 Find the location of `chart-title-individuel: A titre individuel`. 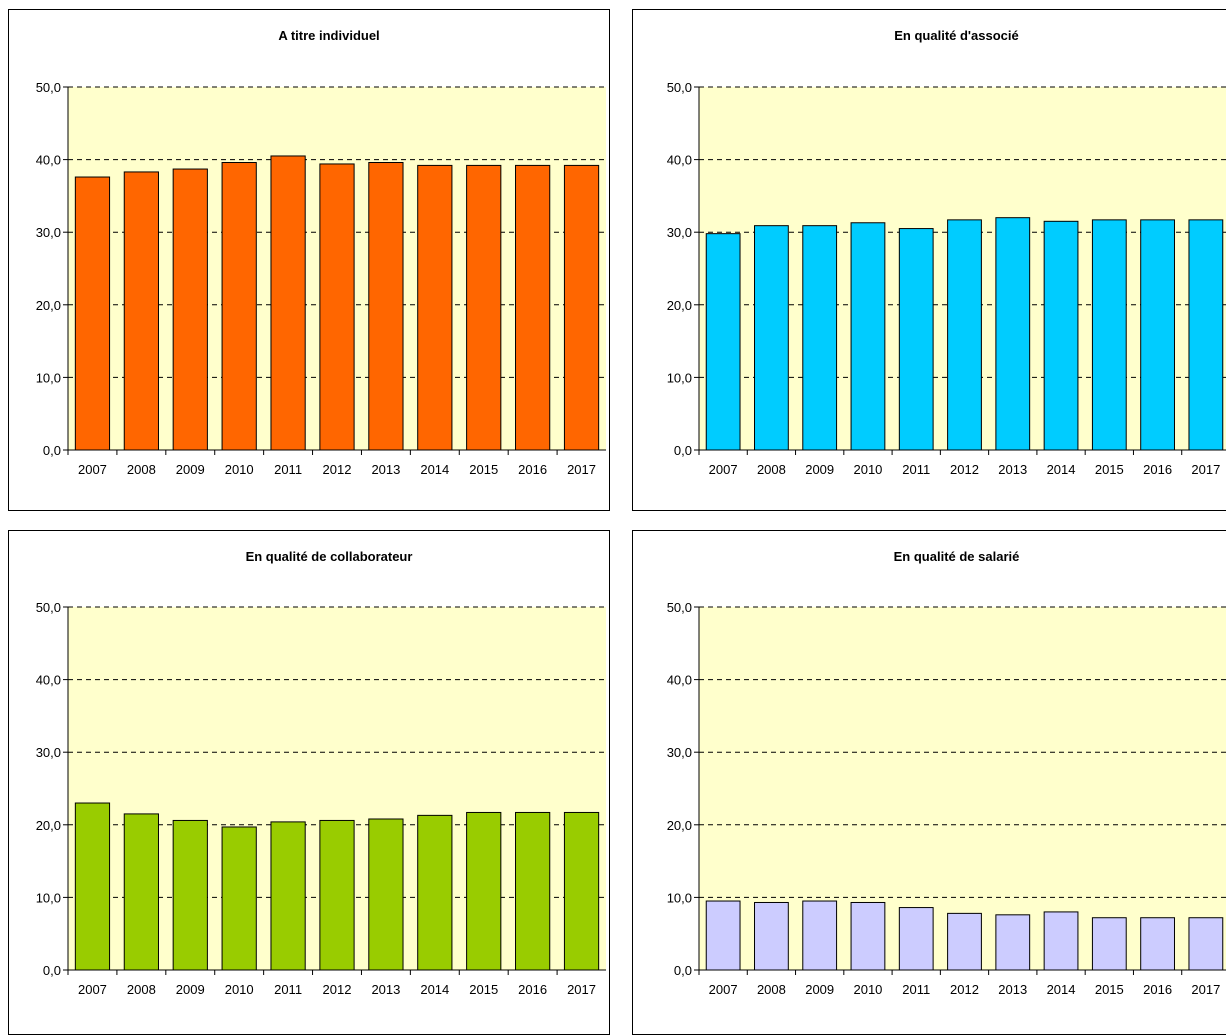

chart-title-individuel: A titre individuel is located at coordinates (328, 35).